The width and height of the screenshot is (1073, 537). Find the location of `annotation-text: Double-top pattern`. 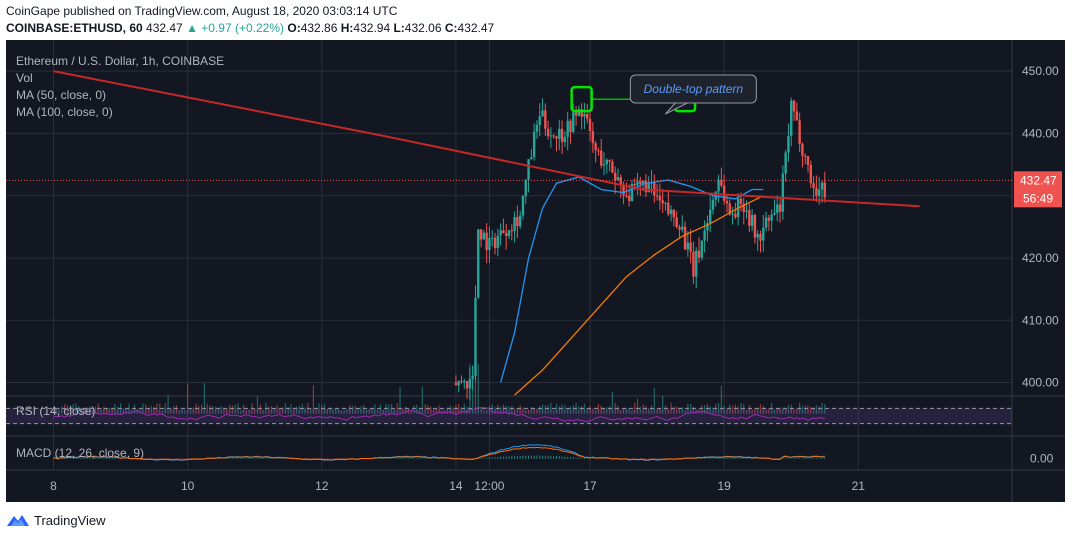

annotation-text: Double-top pattern is located at coordinates (694, 89).